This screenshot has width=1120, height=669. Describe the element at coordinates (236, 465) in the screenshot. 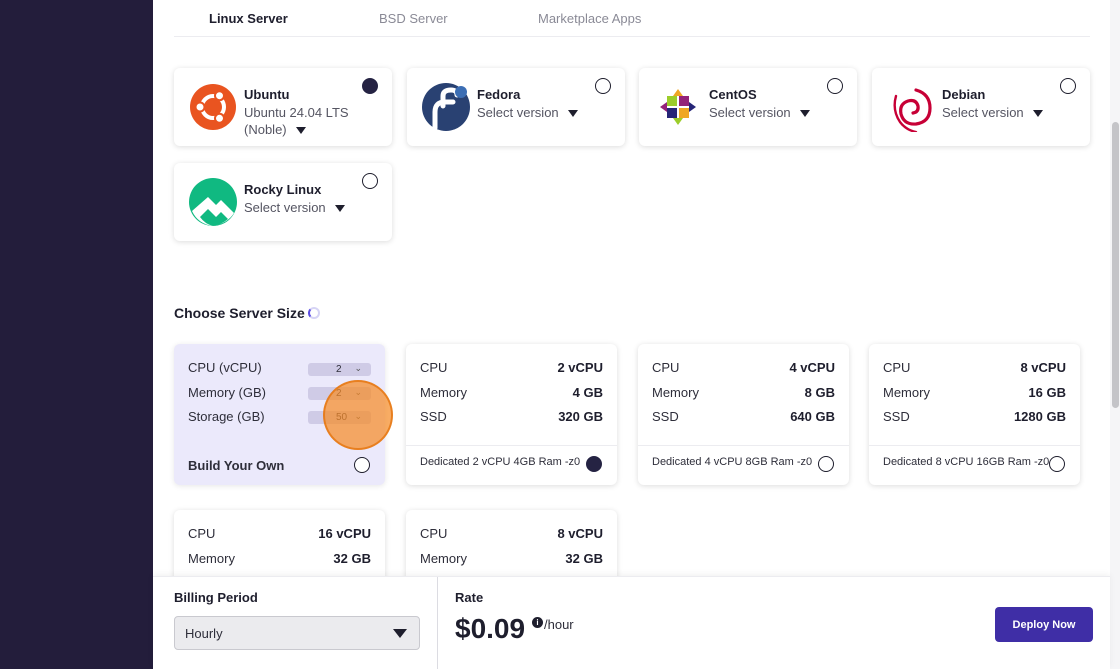

I see `build-your-own-label: Build Your Own` at that location.